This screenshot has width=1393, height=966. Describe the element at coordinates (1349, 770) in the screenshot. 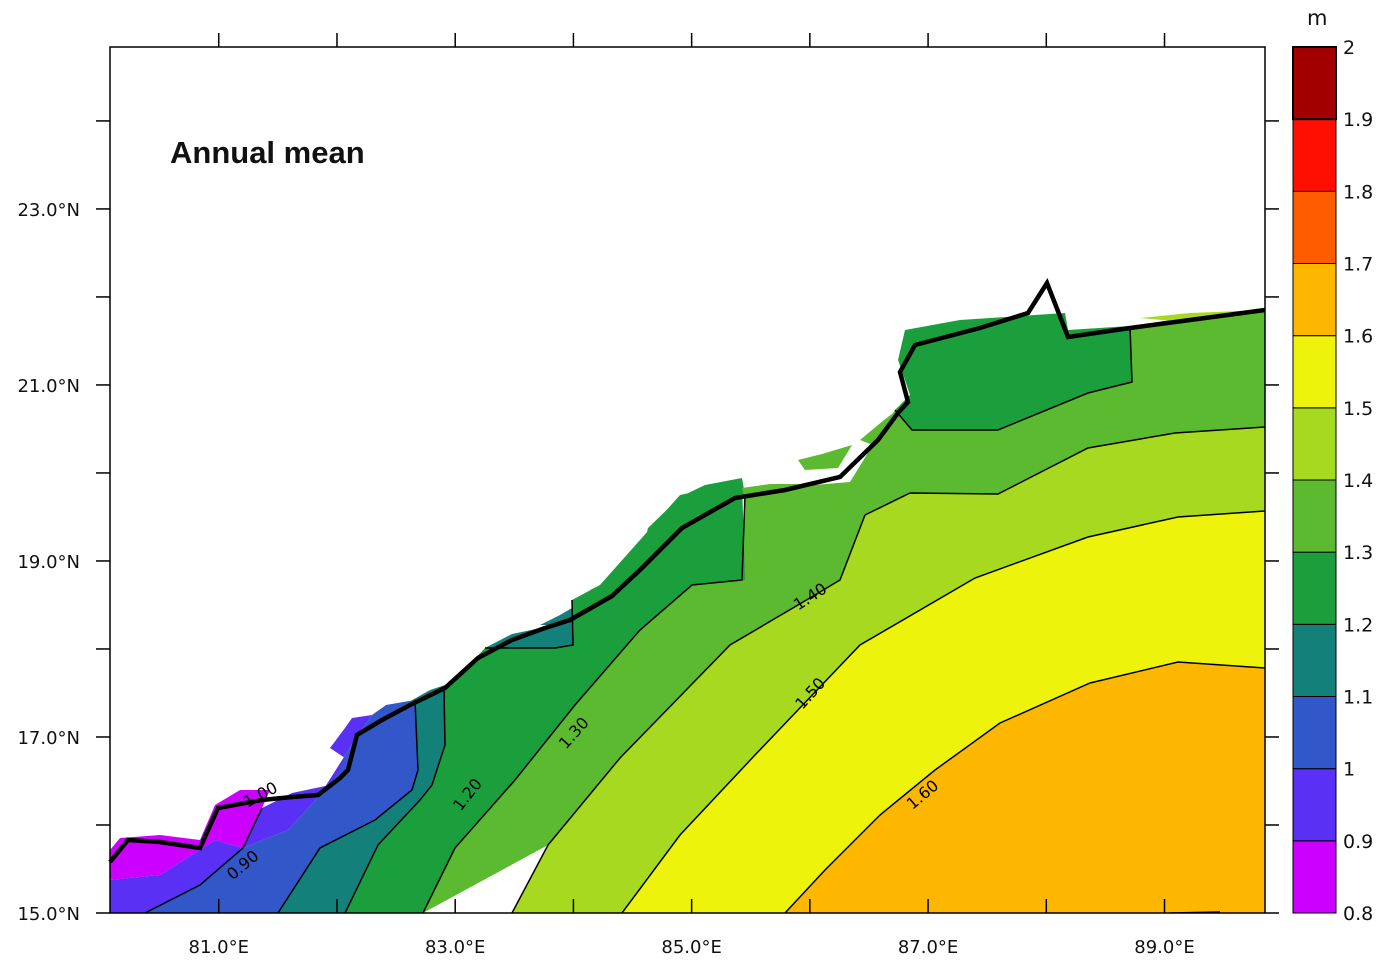

I see `colorbar-level-label: 1` at that location.